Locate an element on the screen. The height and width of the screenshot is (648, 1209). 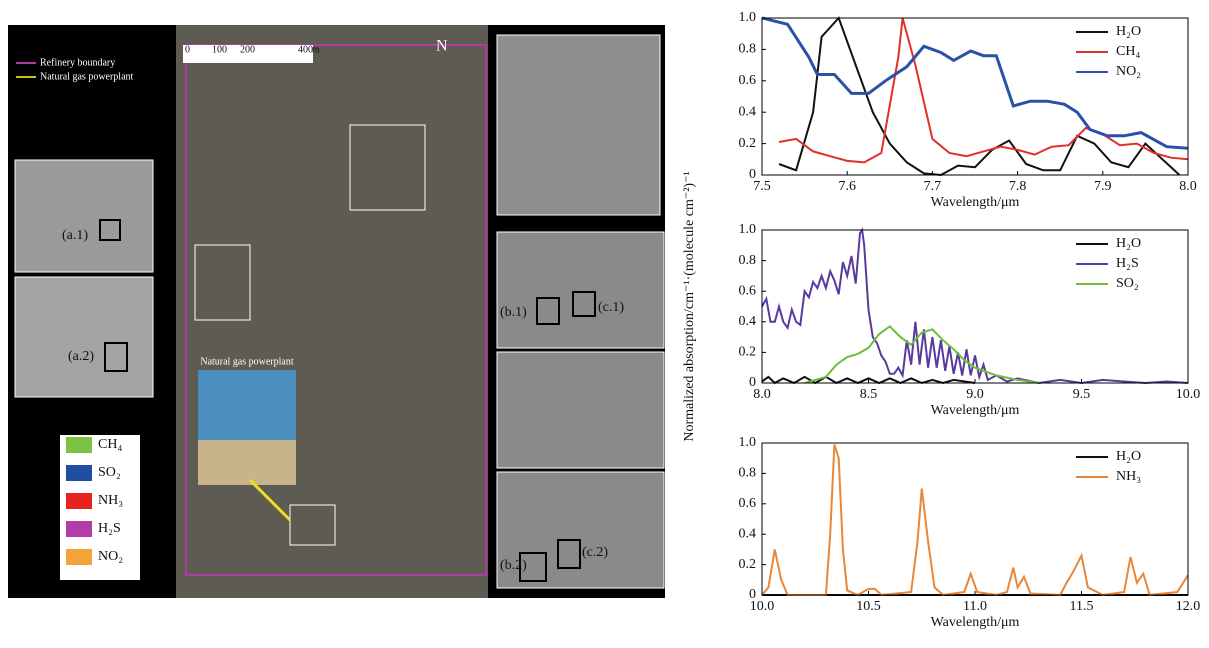
x-tick-label: 10.5 is located at coordinates (868, 606).